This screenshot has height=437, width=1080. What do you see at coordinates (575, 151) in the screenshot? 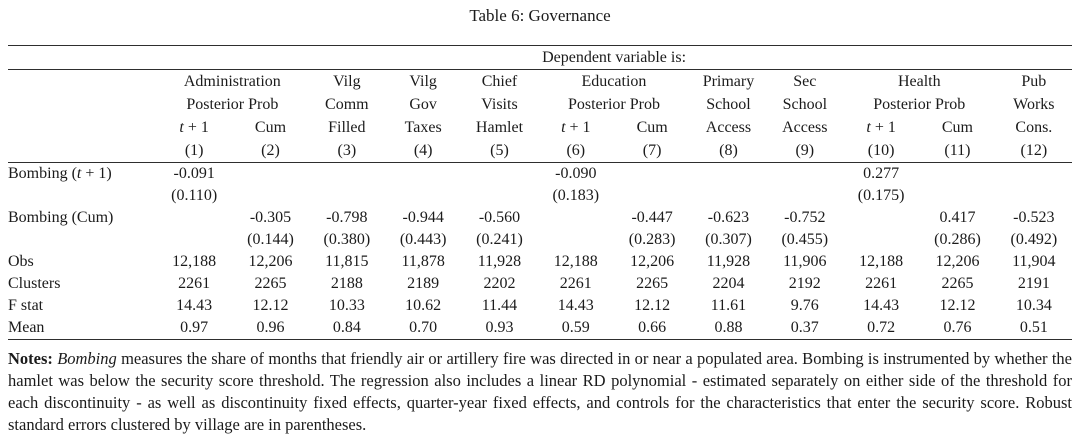
I see `column-number-header: (6)` at bounding box center [575, 151].